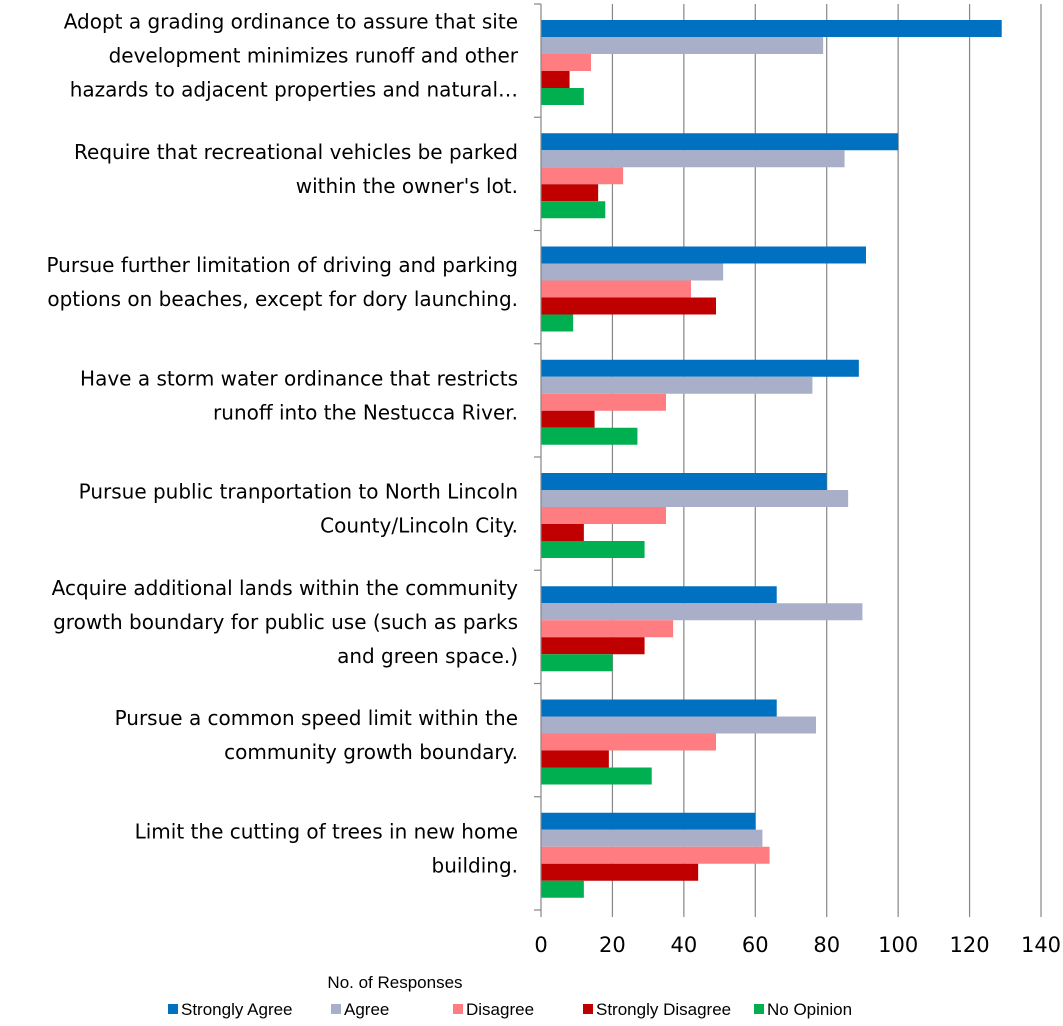 This screenshot has height=1026, width=1063. What do you see at coordinates (237, 1009) in the screenshot?
I see `legend-label: Strongly Agree` at bounding box center [237, 1009].